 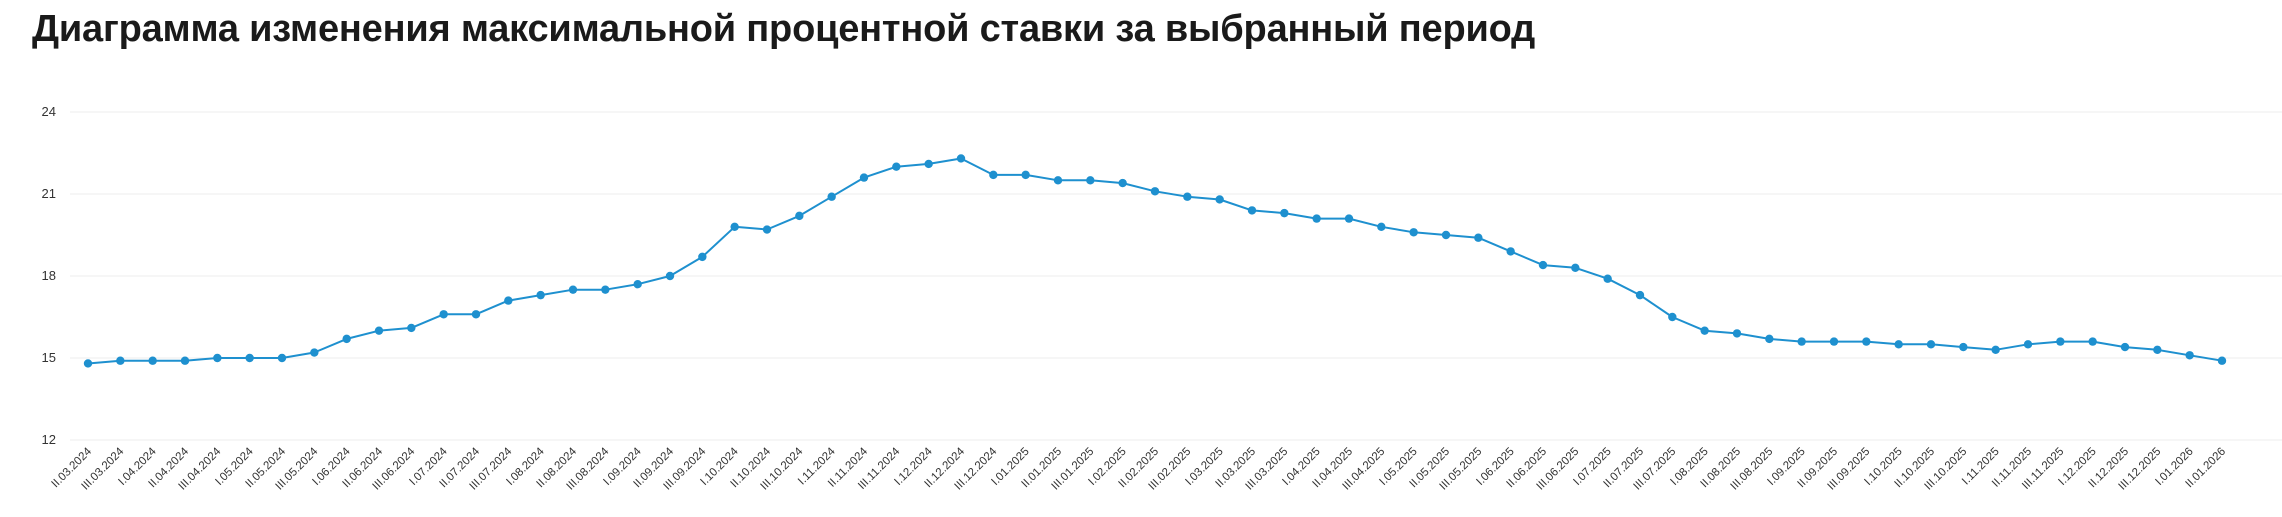 I want to click on y-tick-label: 12, so click(x=49, y=439).